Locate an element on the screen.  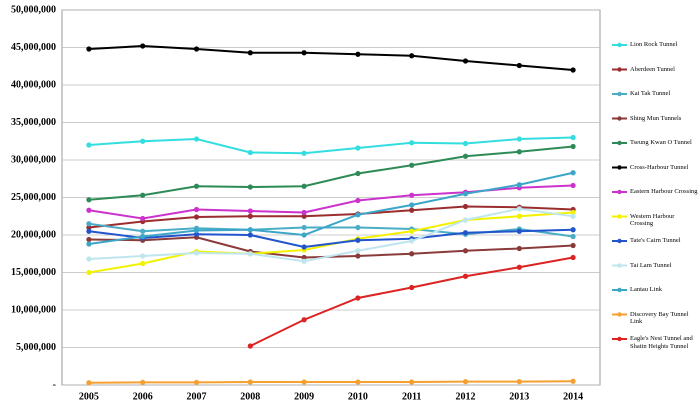
y-tick-label: 45,000,000 is located at coordinates (33, 47).